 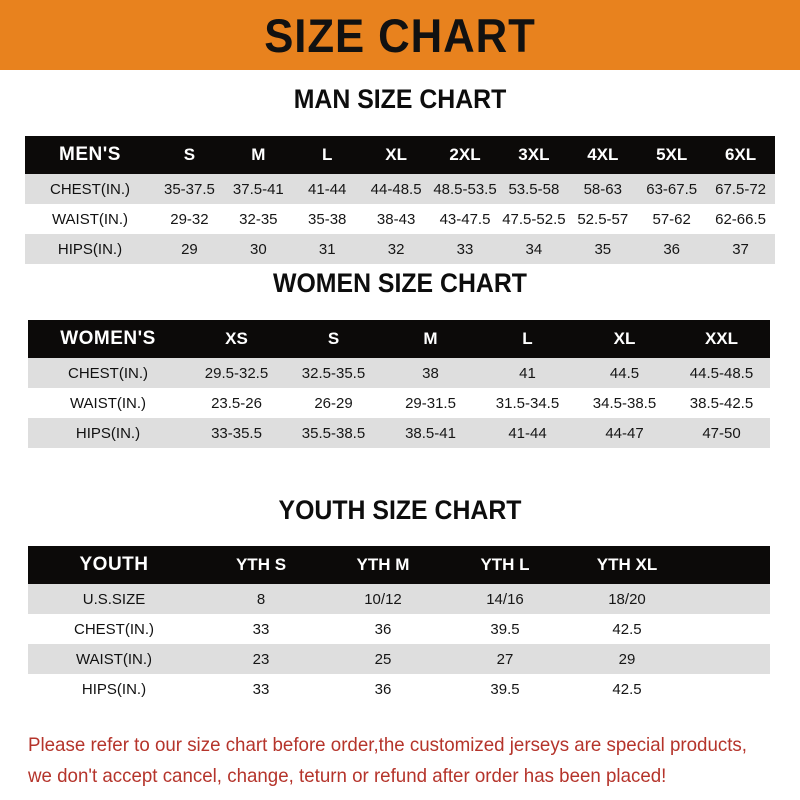 I want to click on youth-row-label: HIPS(IN.), so click(x=114, y=689).